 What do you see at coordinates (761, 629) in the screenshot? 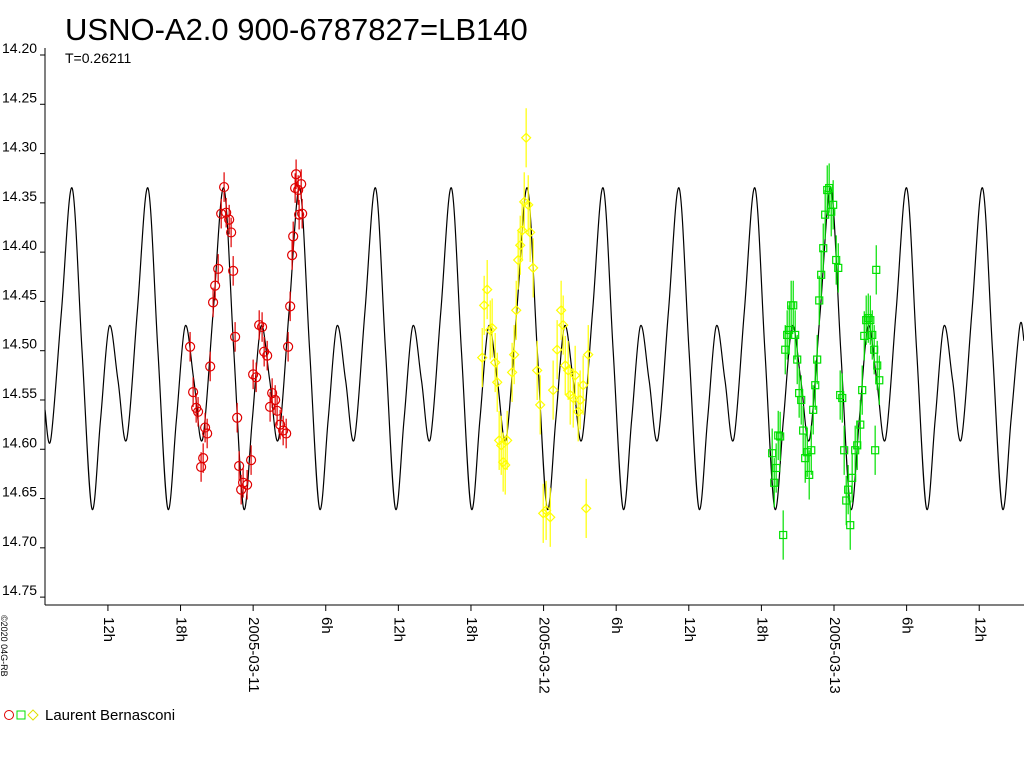
I see `x-tick-label: 18h` at bounding box center [761, 629].